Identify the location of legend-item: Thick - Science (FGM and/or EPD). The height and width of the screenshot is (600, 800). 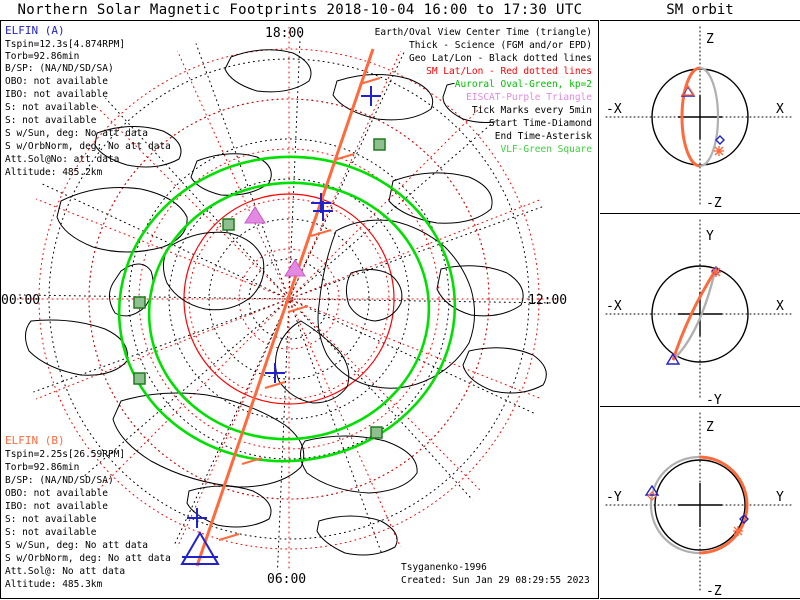
(500, 45).